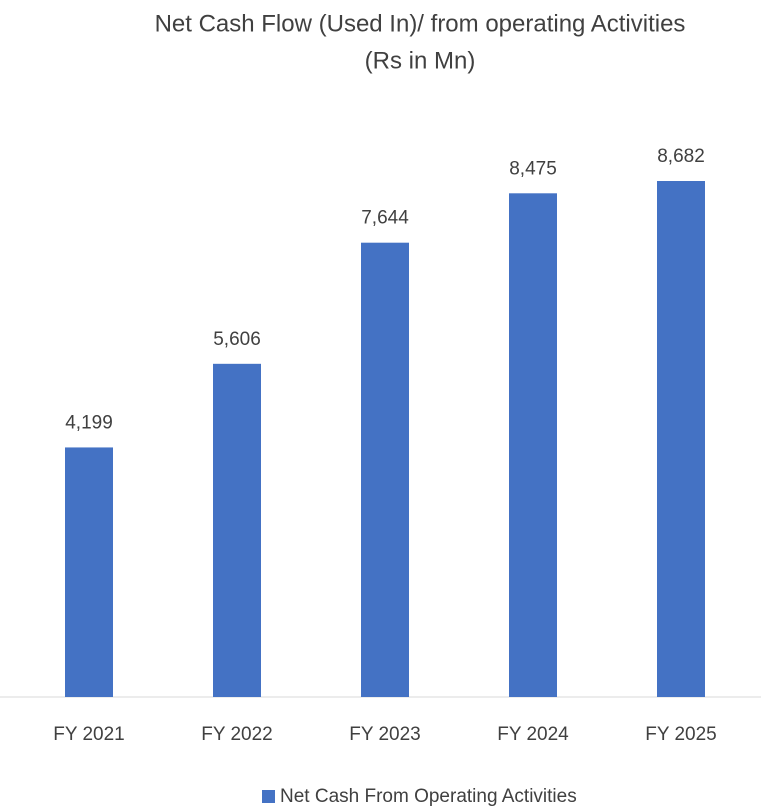 The image size is (761, 811). I want to click on data-label: 7,644, so click(385, 218).